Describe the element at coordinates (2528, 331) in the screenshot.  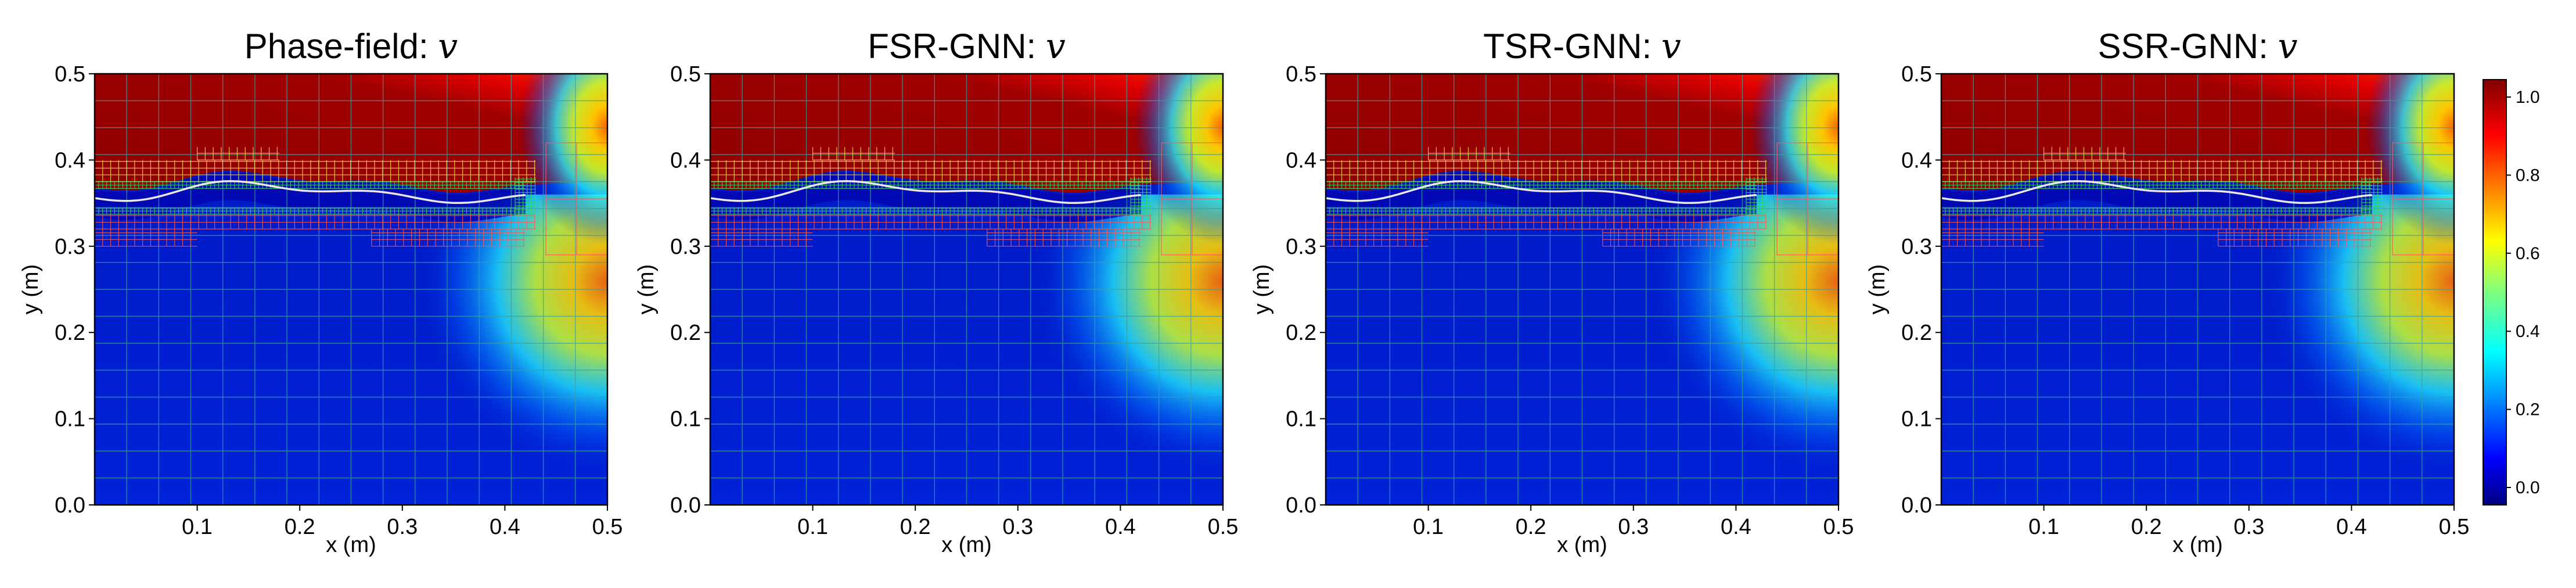
I see `colorbar-tick-label: 0.4` at that location.